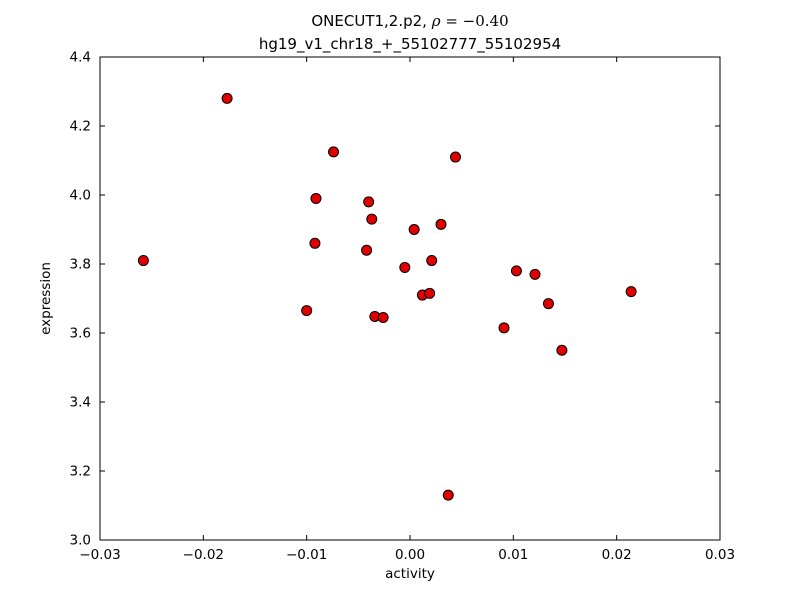 Image resolution: width=800 pixels, height=600 pixels. I want to click on y-tick-label: 4.4, so click(80, 58).